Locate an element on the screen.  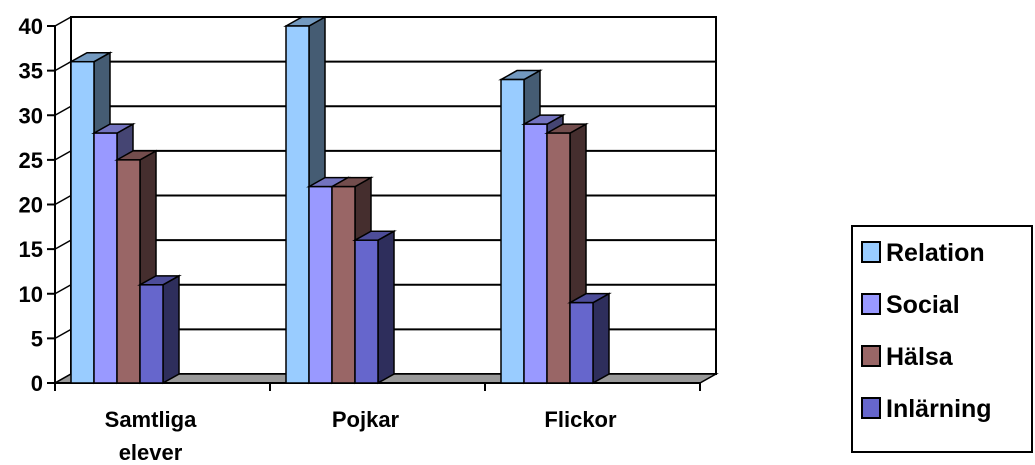
y-tick-label: 20 is located at coordinates (31, 205).